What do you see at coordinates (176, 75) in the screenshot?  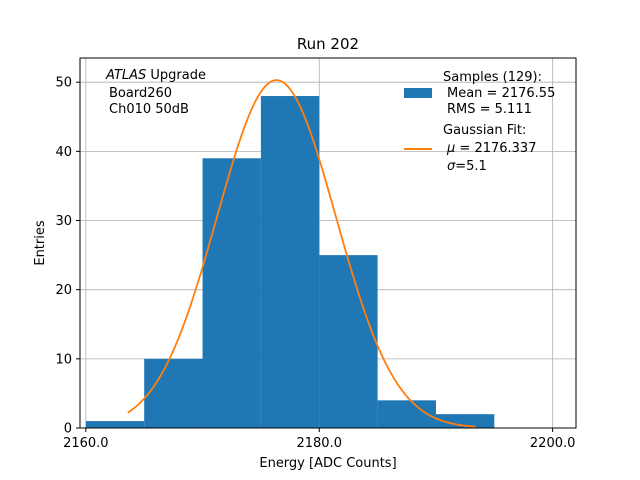 I see `annotation-upgrade: Upgrade` at bounding box center [176, 75].